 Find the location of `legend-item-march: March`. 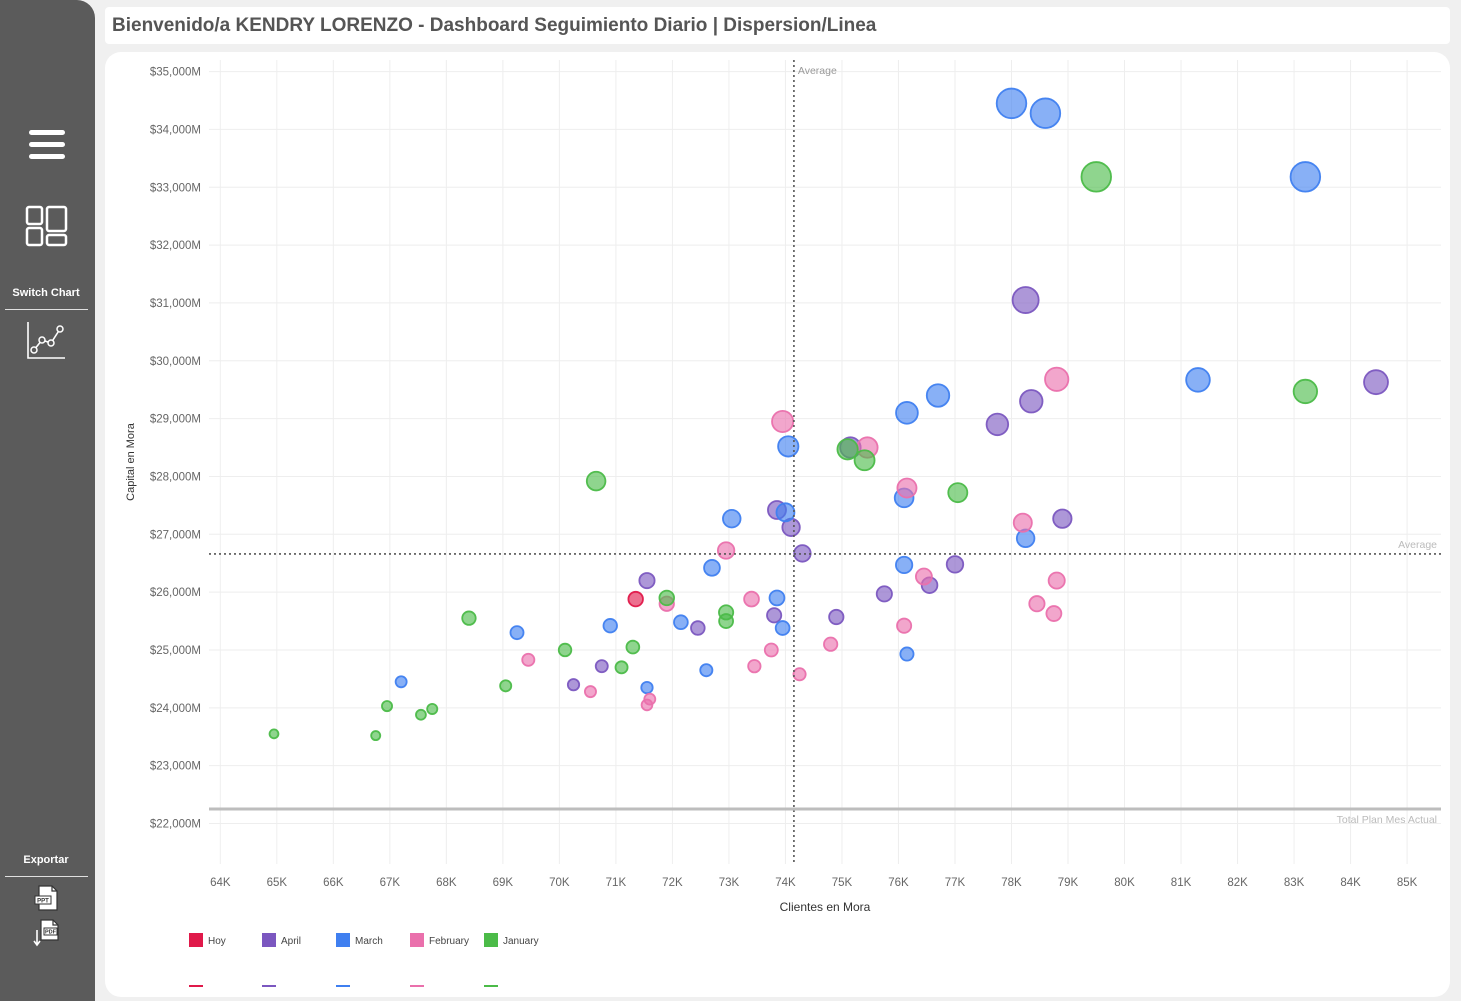

legend-item-march: March is located at coordinates (359, 960).